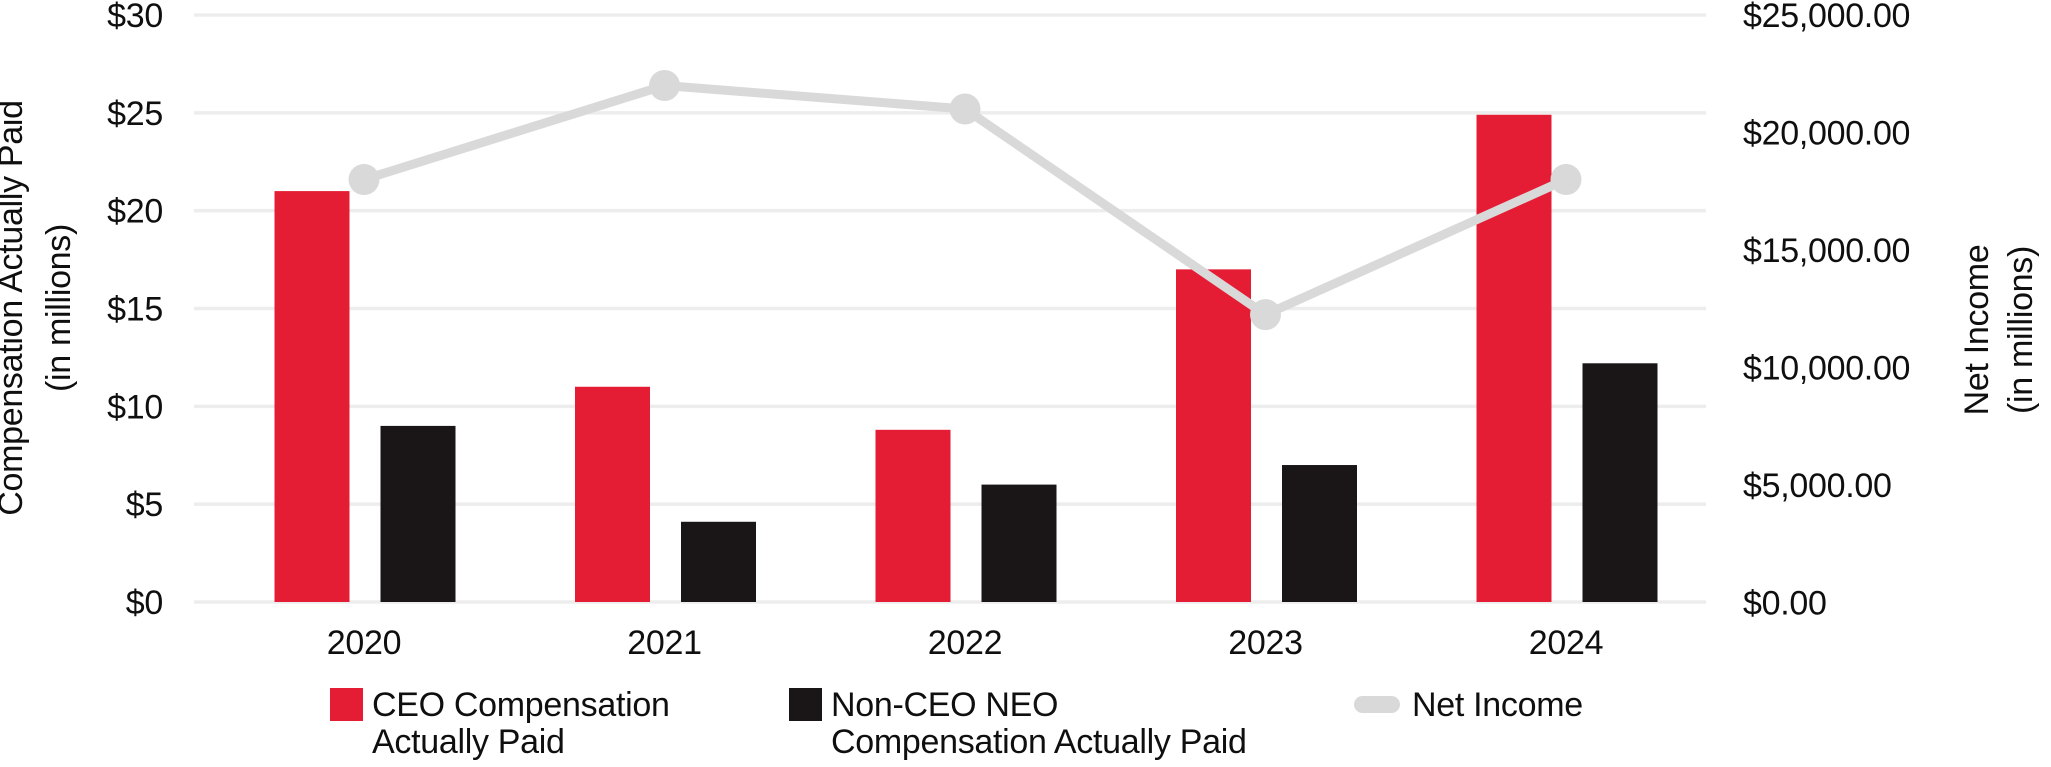  What do you see at coordinates (1826, 134) in the screenshot?
I see `right-tick-label: $20,000.00` at bounding box center [1826, 134].